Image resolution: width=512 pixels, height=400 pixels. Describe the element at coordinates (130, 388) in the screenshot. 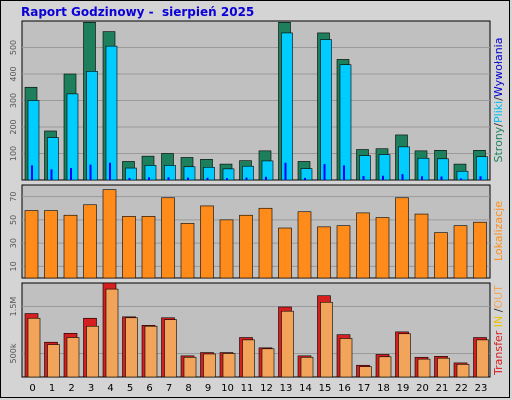

I see `x-tick-label-5: 5` at that location.